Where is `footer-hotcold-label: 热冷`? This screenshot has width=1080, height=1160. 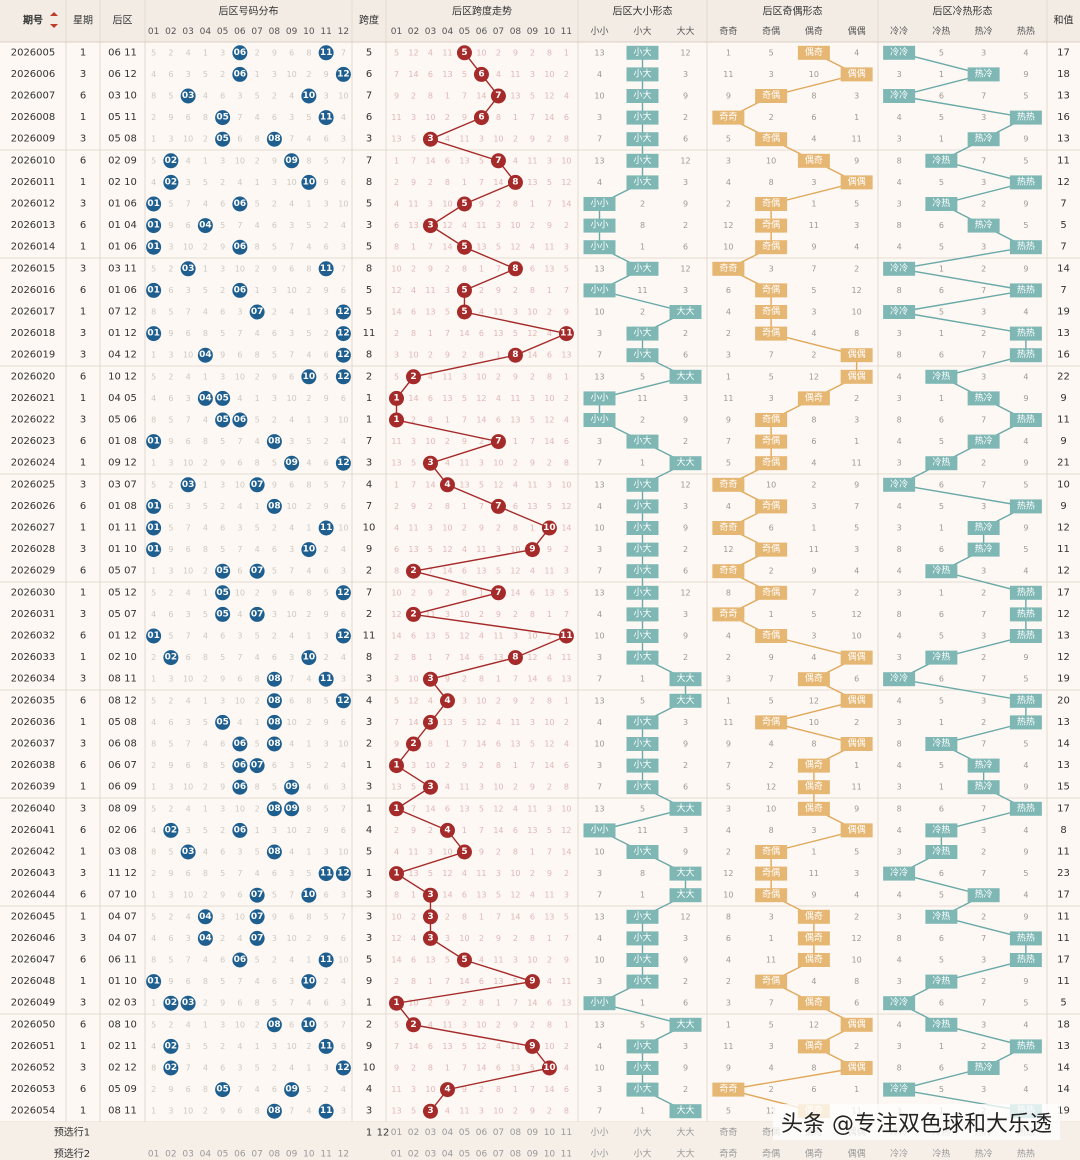 footer-hotcold-label: 热冷 is located at coordinates (984, 1153).